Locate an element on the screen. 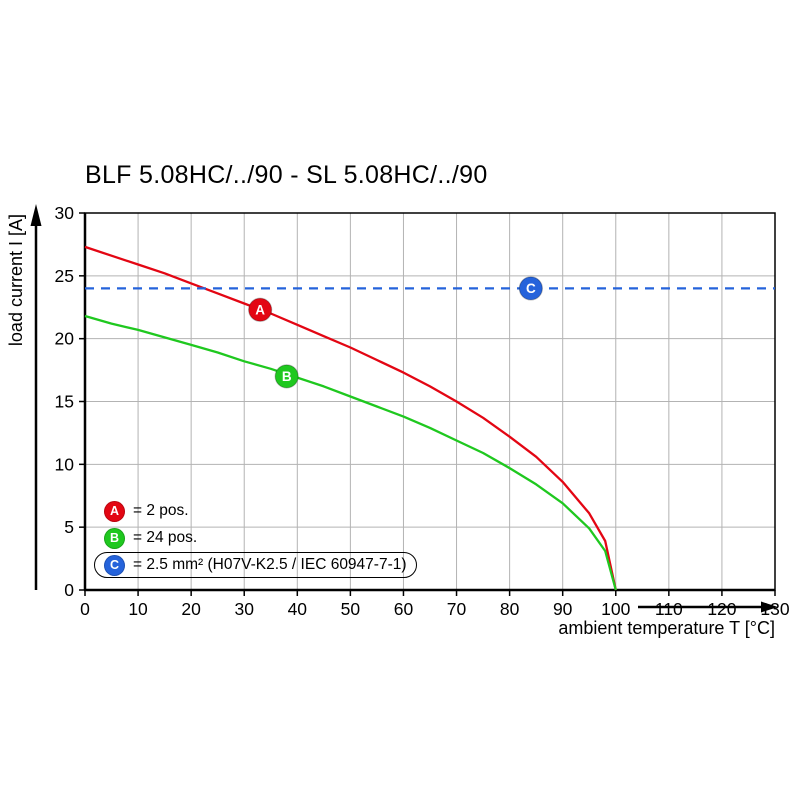 Image resolution: width=800 pixels, height=800 pixels. legend-label-b: = 24 pos. is located at coordinates (165, 537).